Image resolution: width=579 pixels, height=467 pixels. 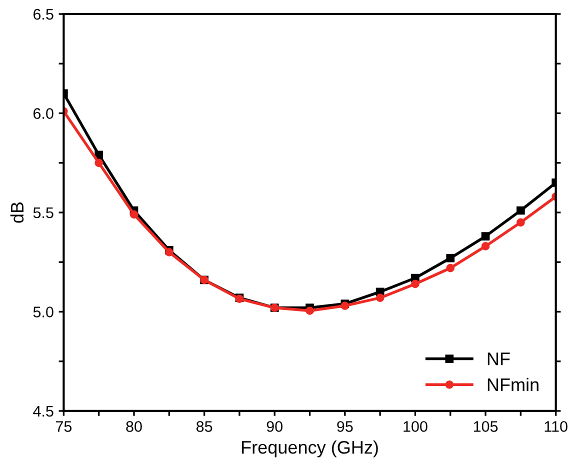 What do you see at coordinates (64, 426) in the screenshot?
I see `x-tick-label: 75` at bounding box center [64, 426].